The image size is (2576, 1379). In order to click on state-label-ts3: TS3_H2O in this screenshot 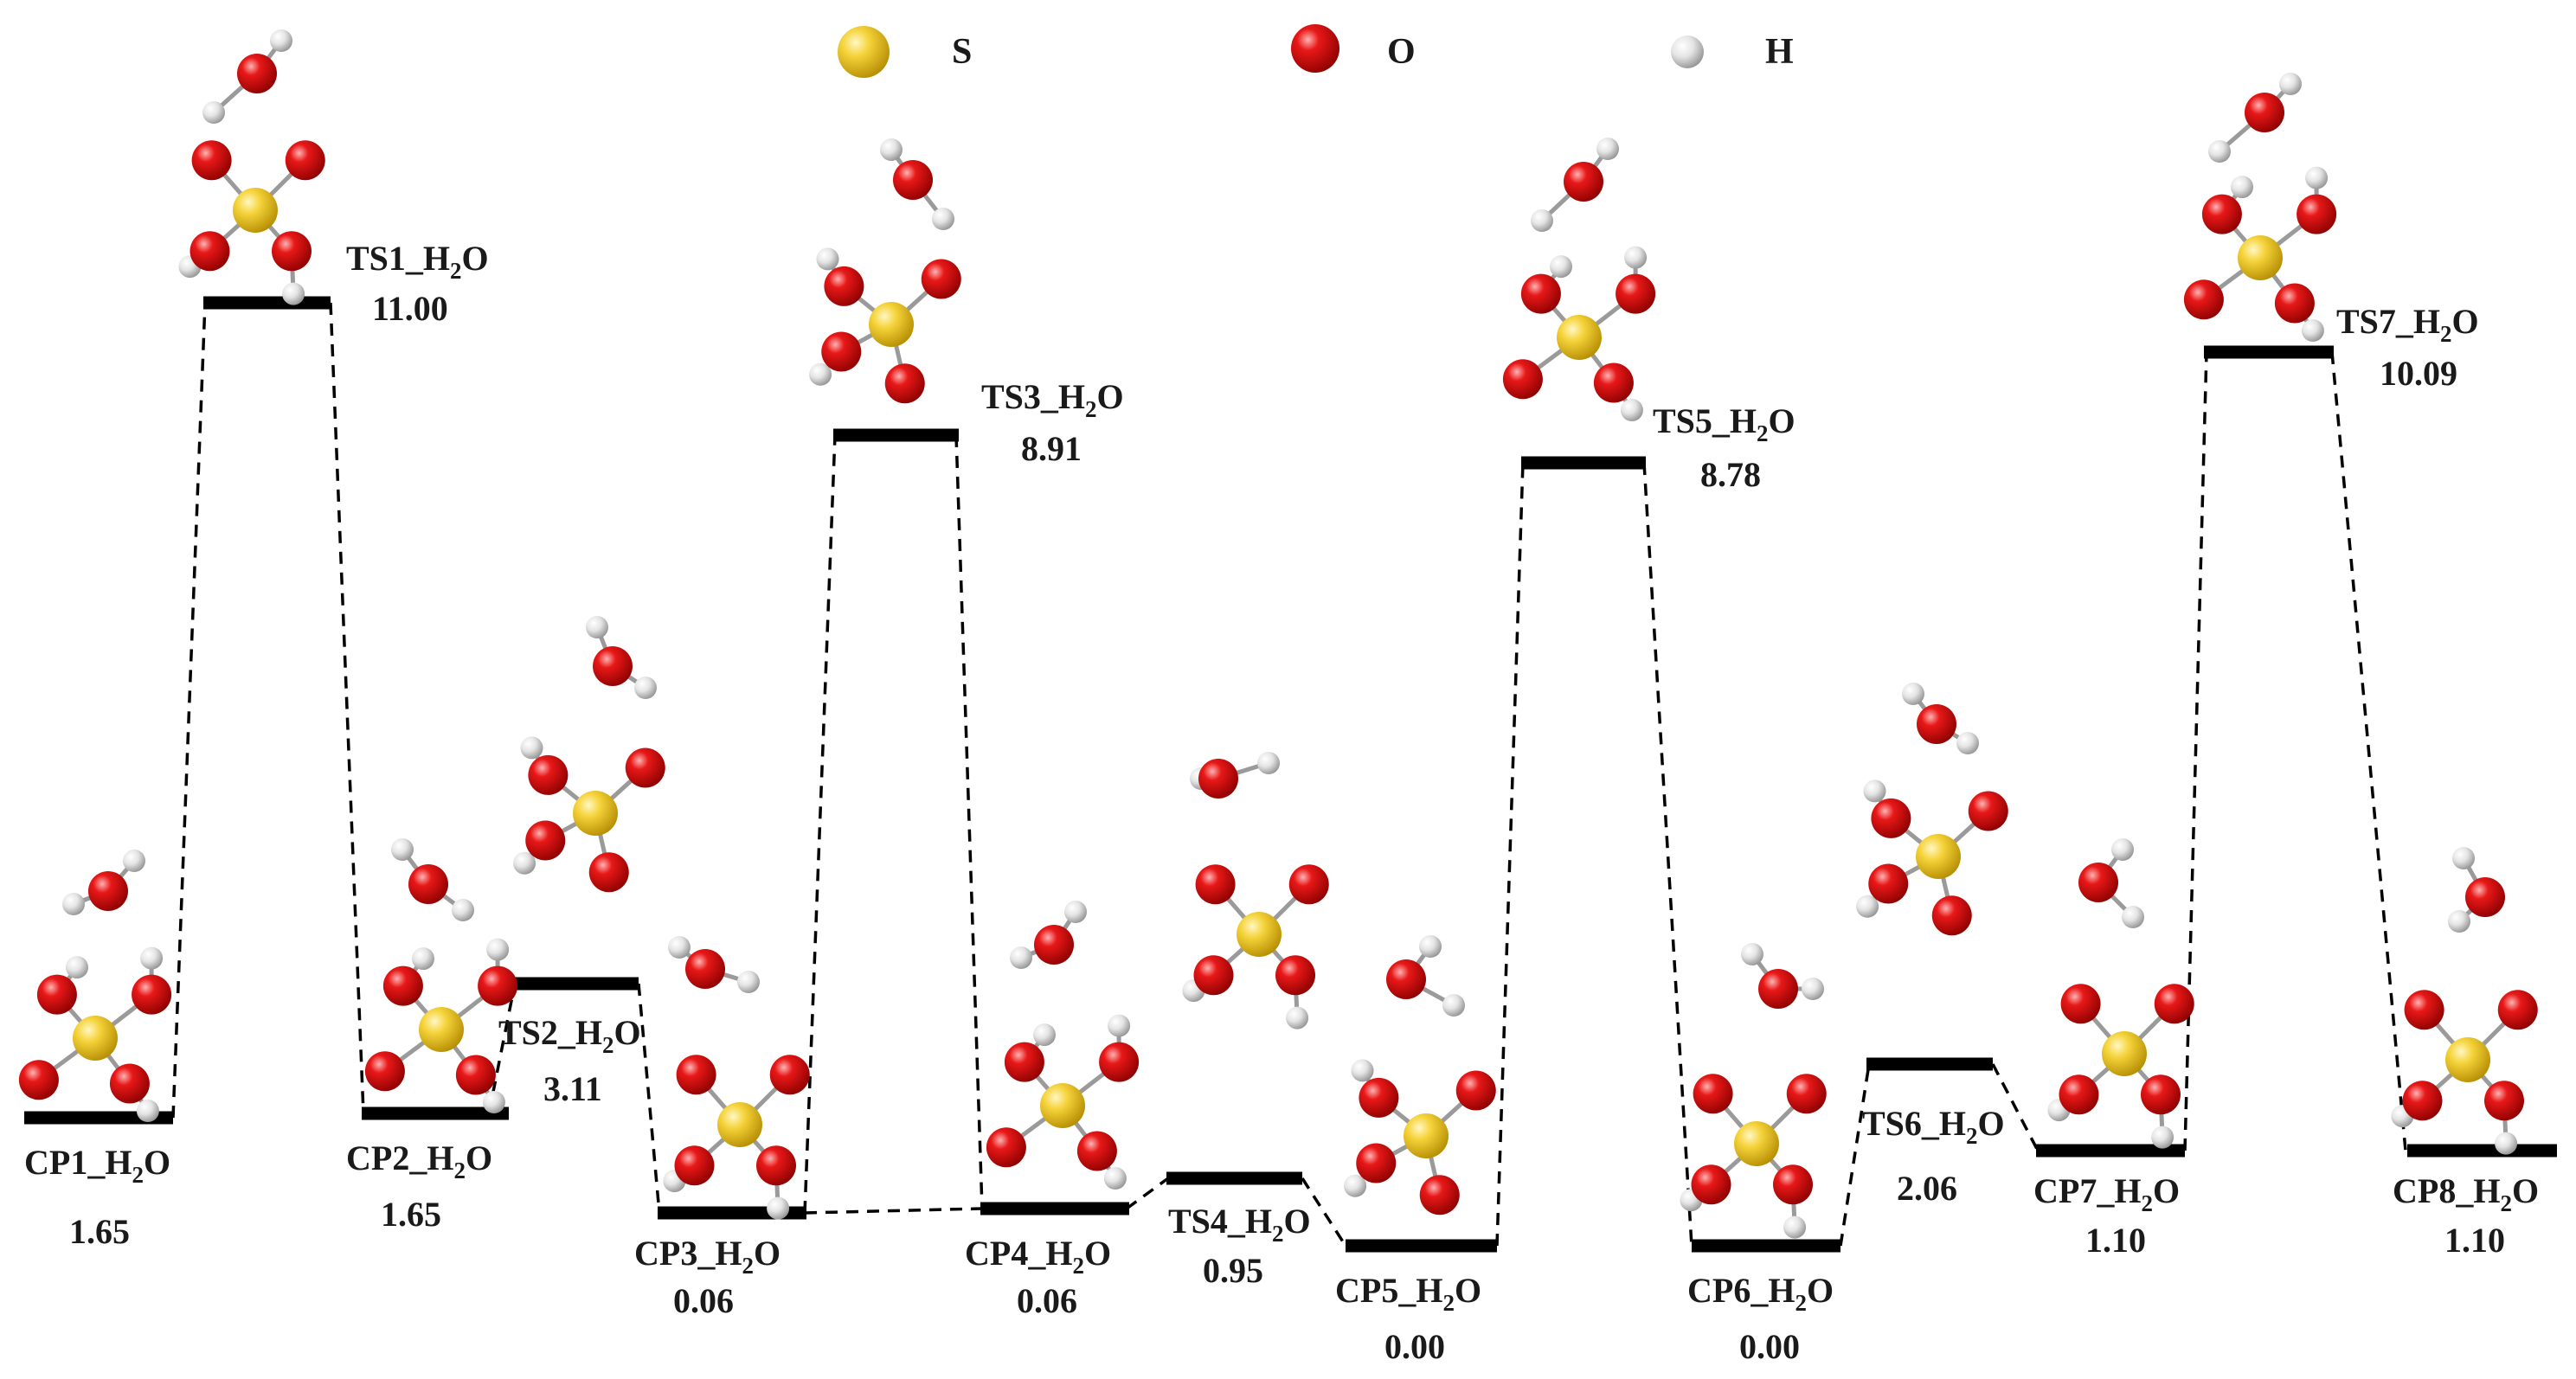, I will do `click(1053, 399)`.